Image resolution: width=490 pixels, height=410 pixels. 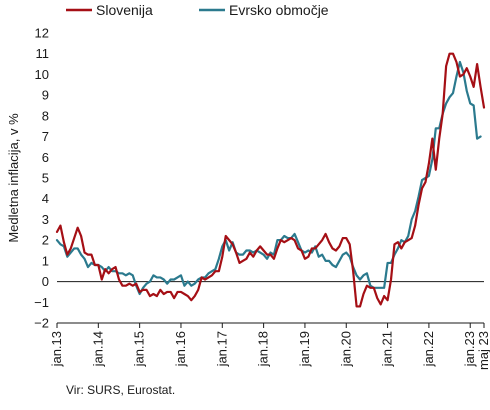 I want to click on x-tick-label: jan.15, so click(x=139, y=349).